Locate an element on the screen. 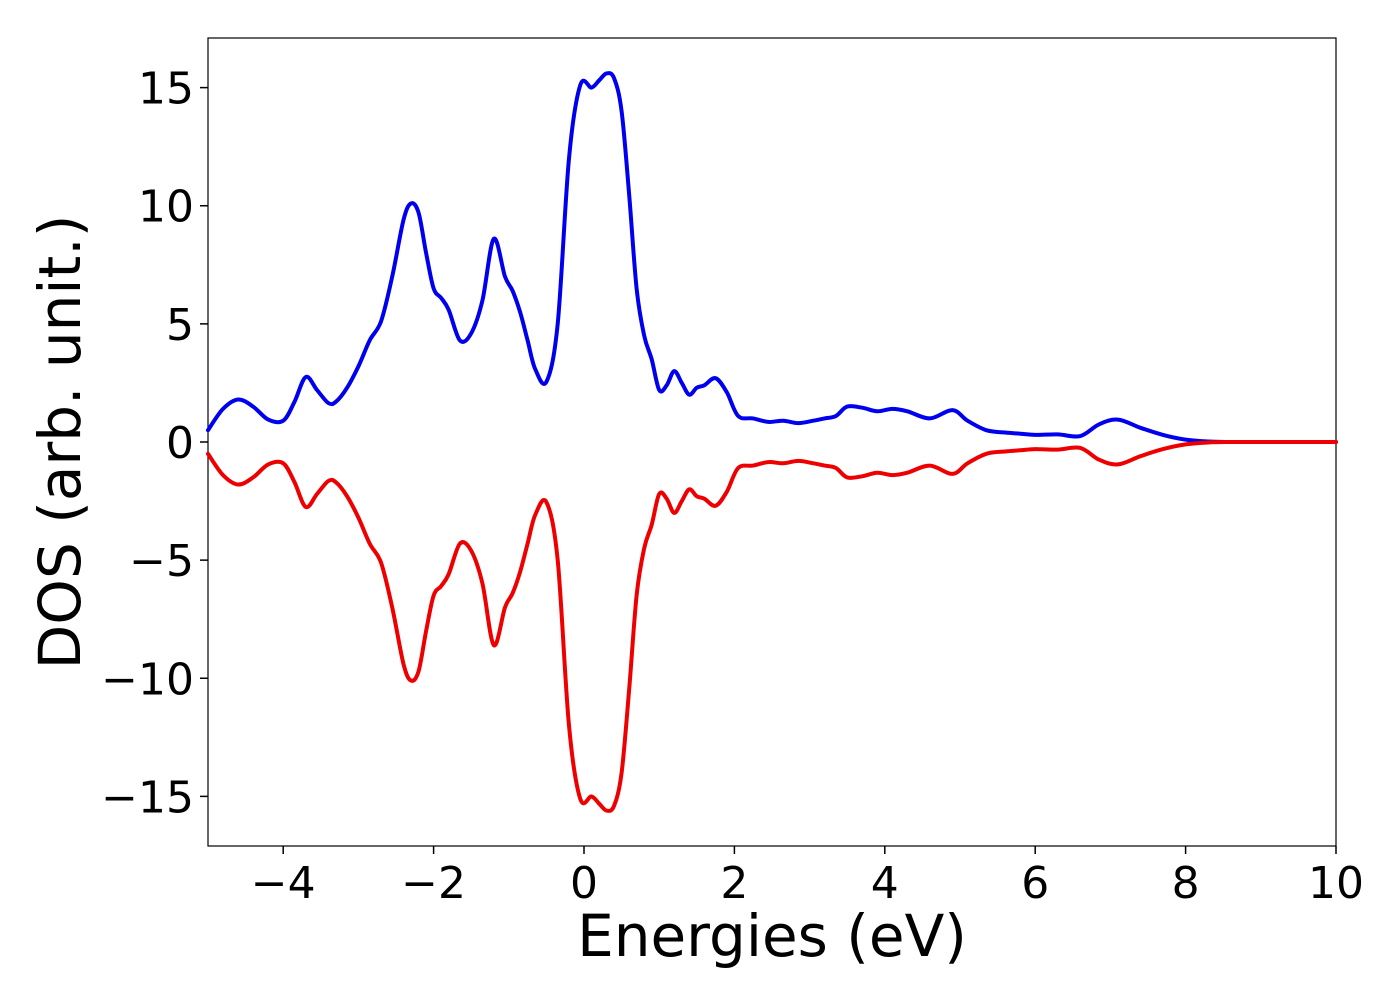 The height and width of the screenshot is (1000, 1400). x-axis-label: Energies (eV) is located at coordinates (772, 936).